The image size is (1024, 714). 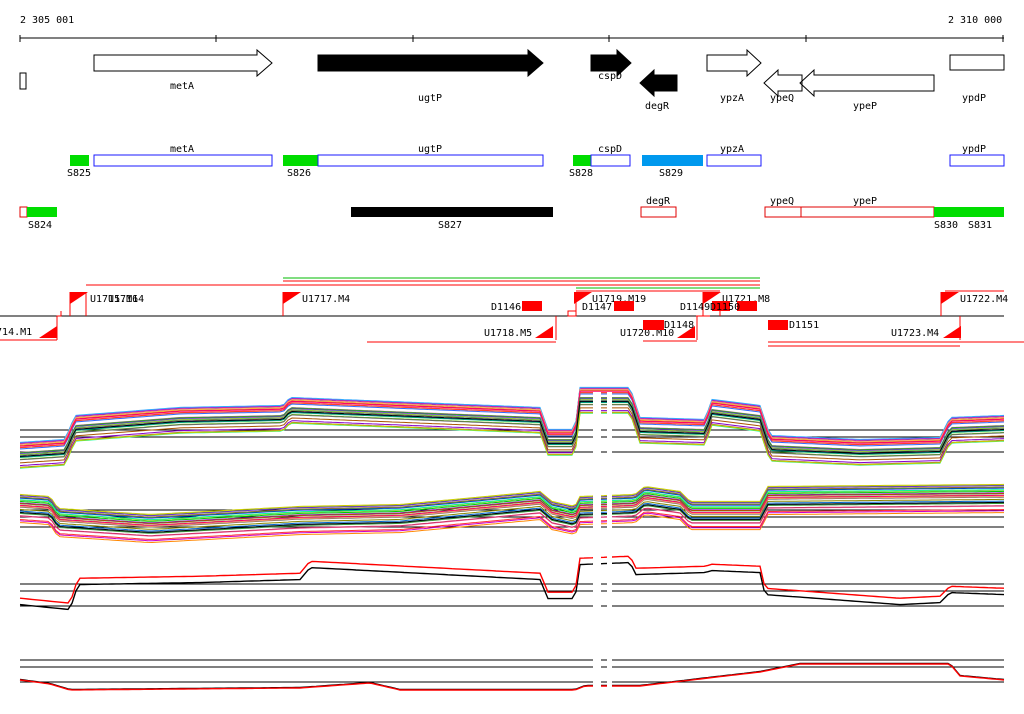 I want to click on downshift-box-D1146, so click(x=532, y=306).